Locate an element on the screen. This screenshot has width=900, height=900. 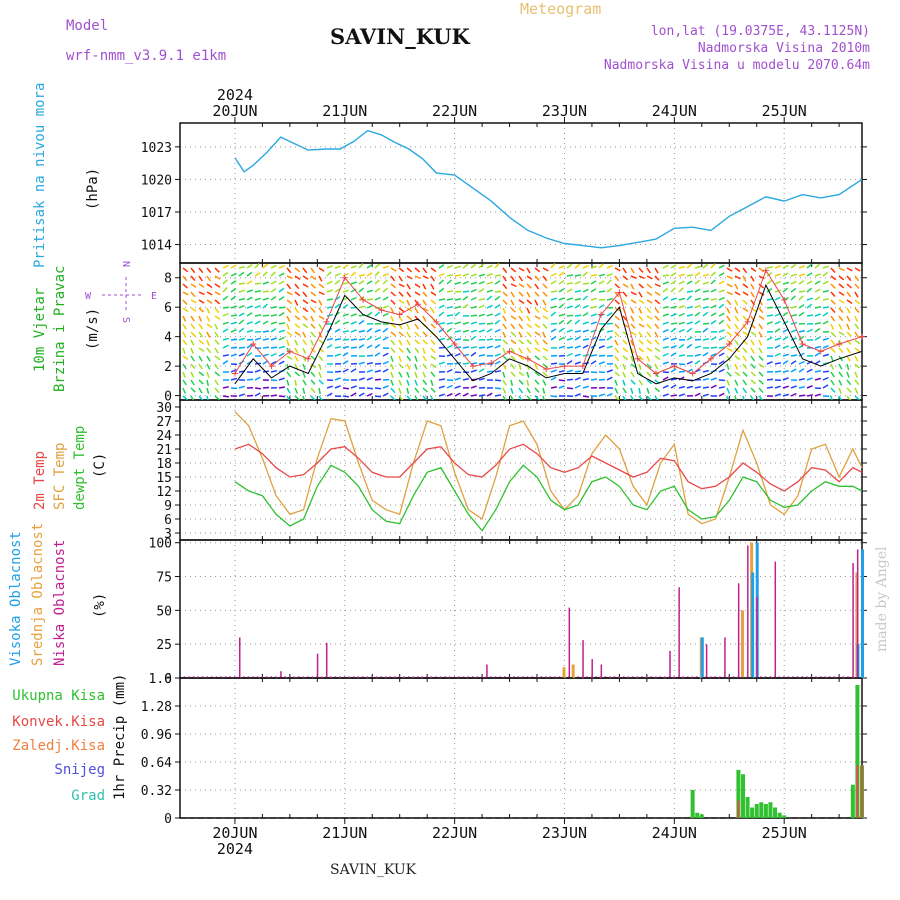
y-tick-label: 8 is located at coordinates (168, 279).